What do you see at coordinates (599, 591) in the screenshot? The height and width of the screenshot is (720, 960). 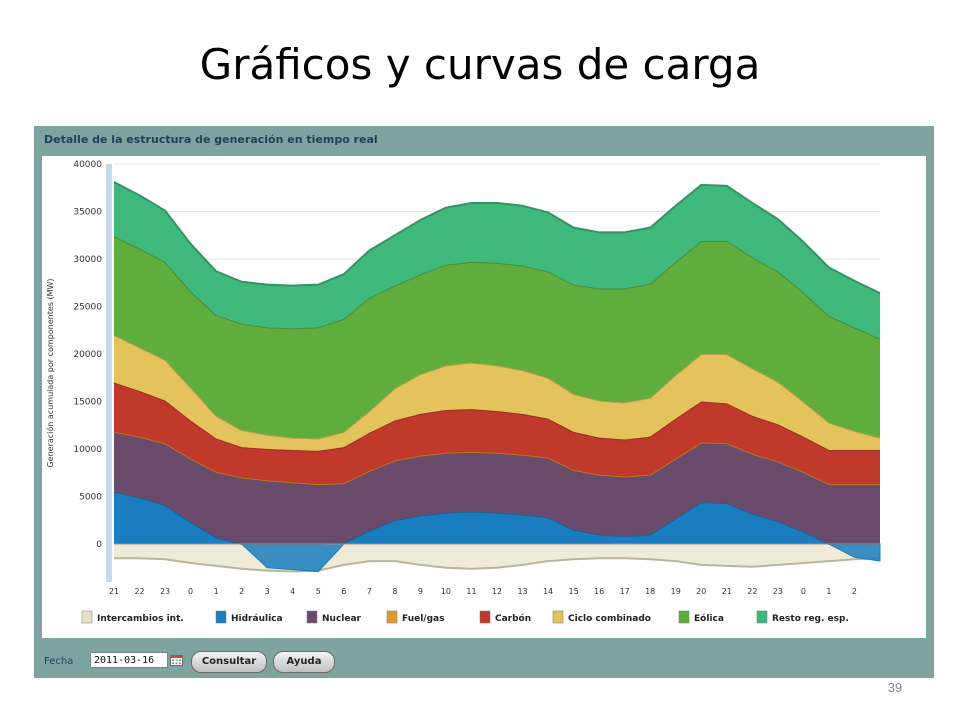 I see `x-tick-label: 16` at bounding box center [599, 591].